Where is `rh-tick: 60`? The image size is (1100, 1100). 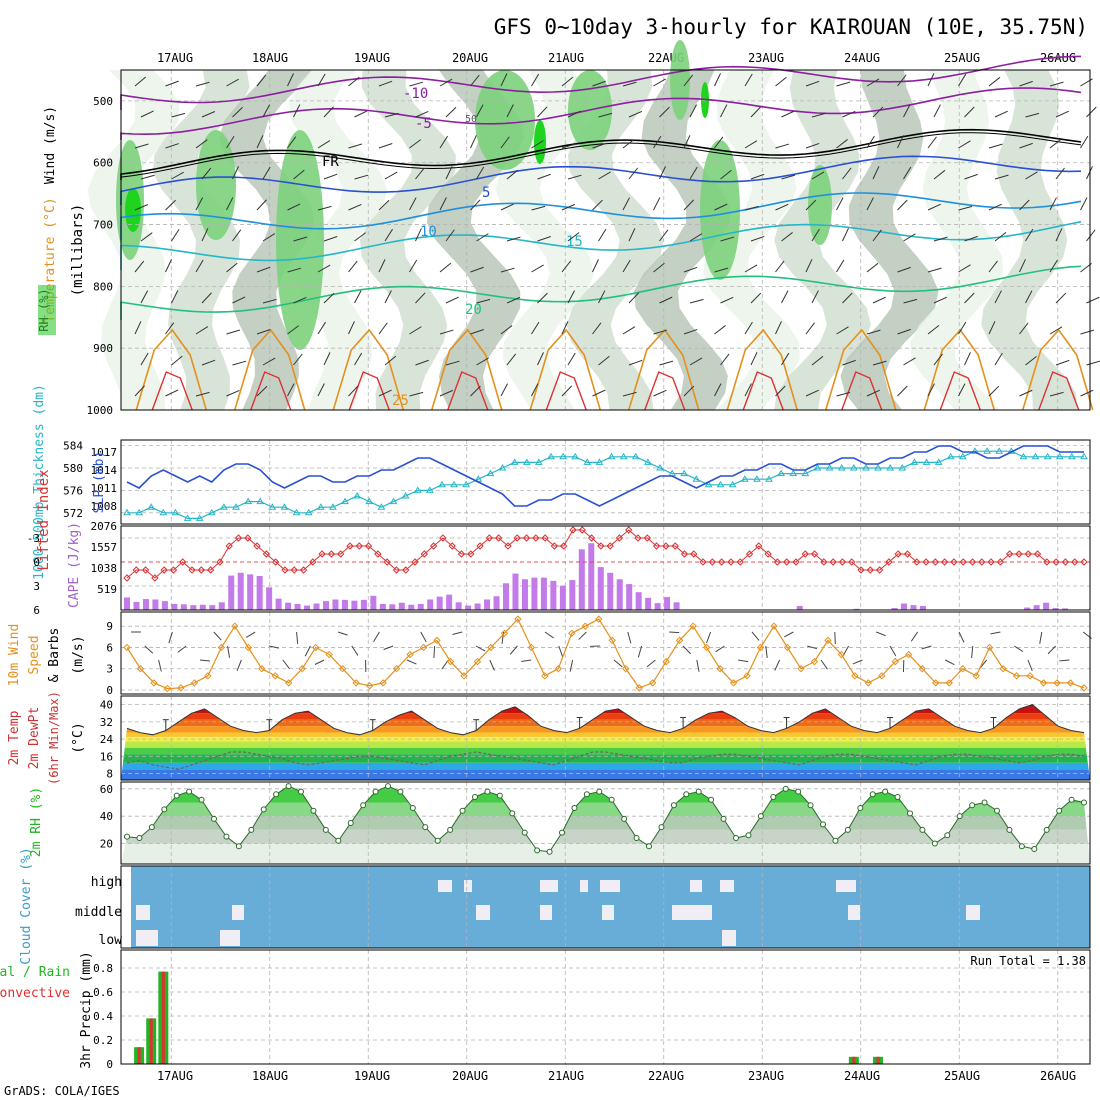 rh-tick: 60 is located at coordinates (106, 789).